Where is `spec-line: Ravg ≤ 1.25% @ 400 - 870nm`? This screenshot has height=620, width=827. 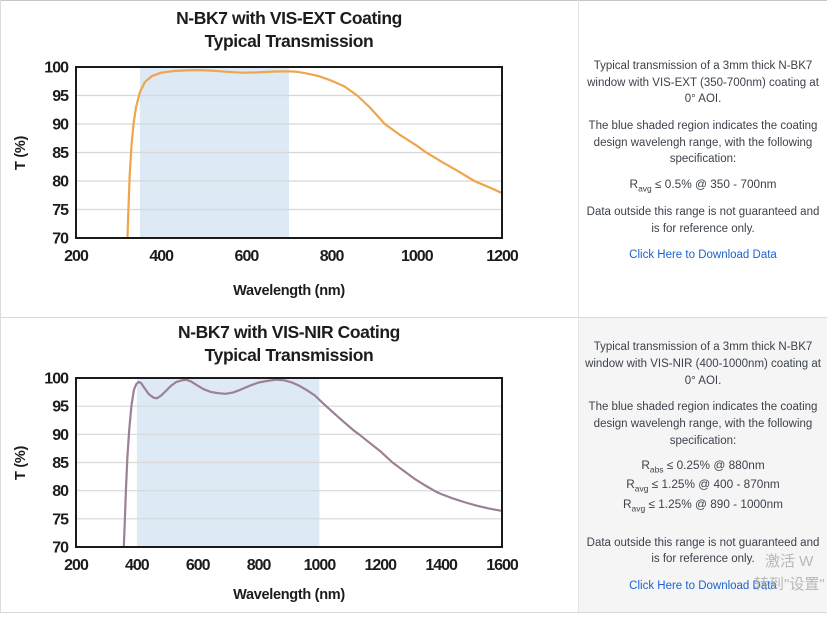
spec-line: Ravg ≤ 1.25% @ 400 - 870nm is located at coordinates (703, 485).